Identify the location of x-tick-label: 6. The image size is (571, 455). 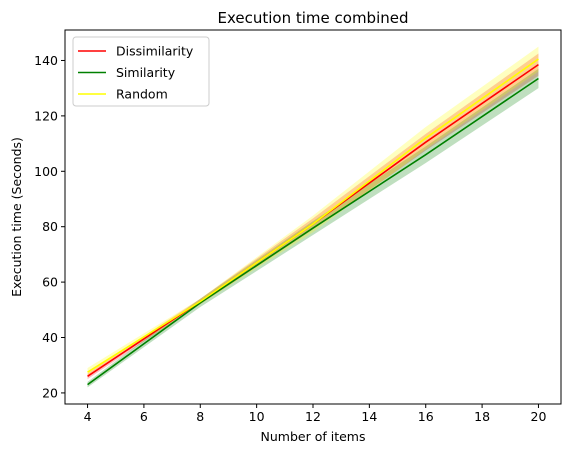
(144, 416).